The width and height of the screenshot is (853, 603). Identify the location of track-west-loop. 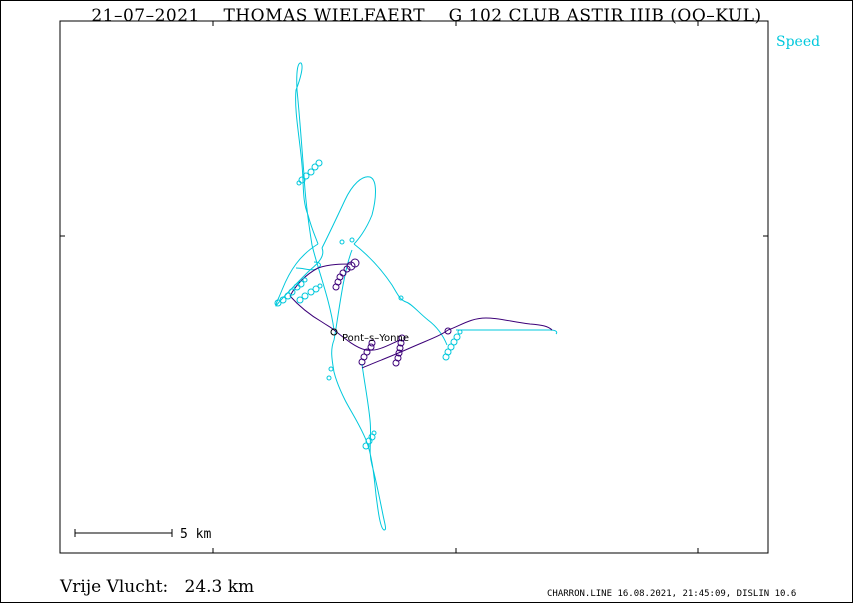
(299, 275).